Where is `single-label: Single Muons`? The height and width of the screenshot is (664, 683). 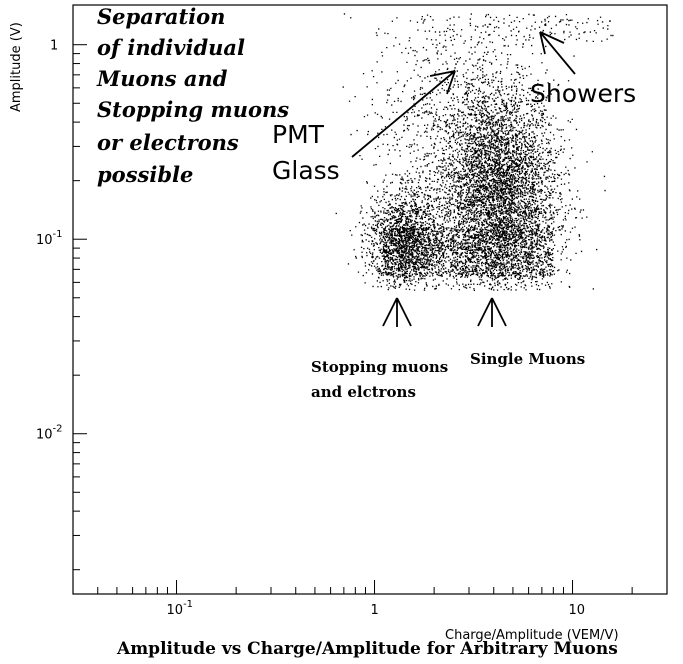
single-label: Single Muons is located at coordinates (527, 359).